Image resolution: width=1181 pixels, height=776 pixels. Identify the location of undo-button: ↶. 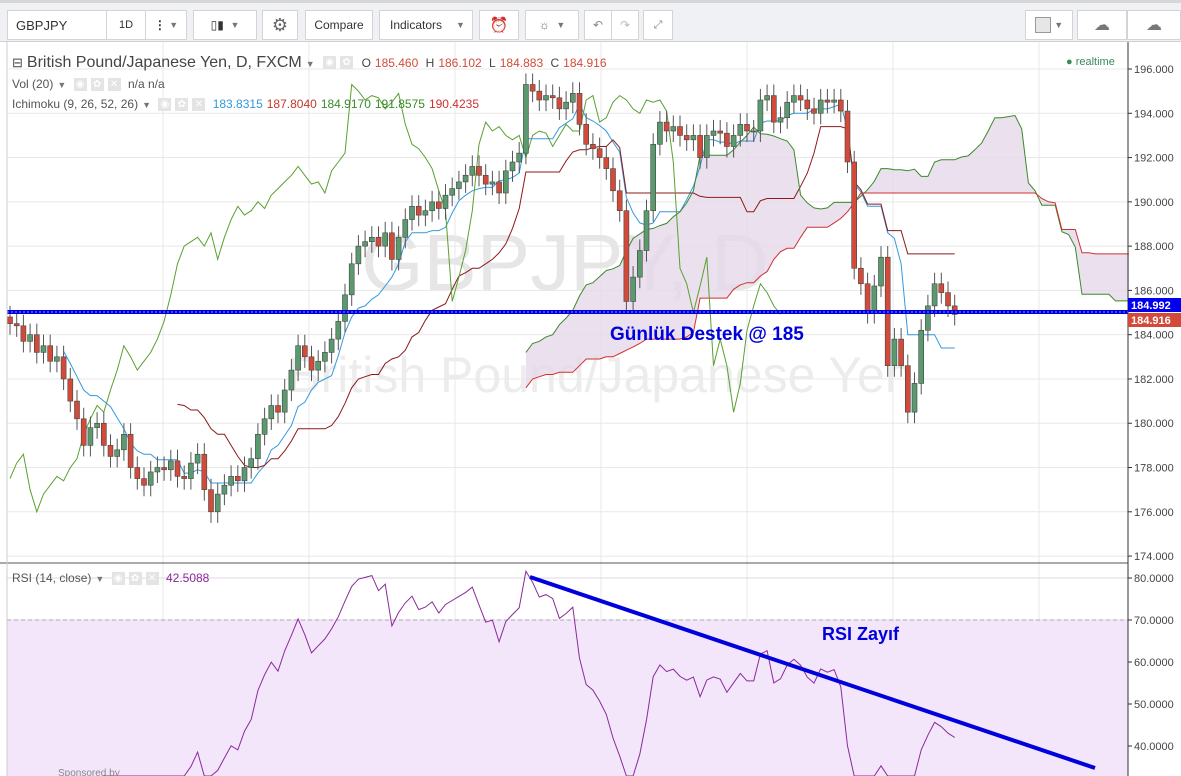
(598, 25).